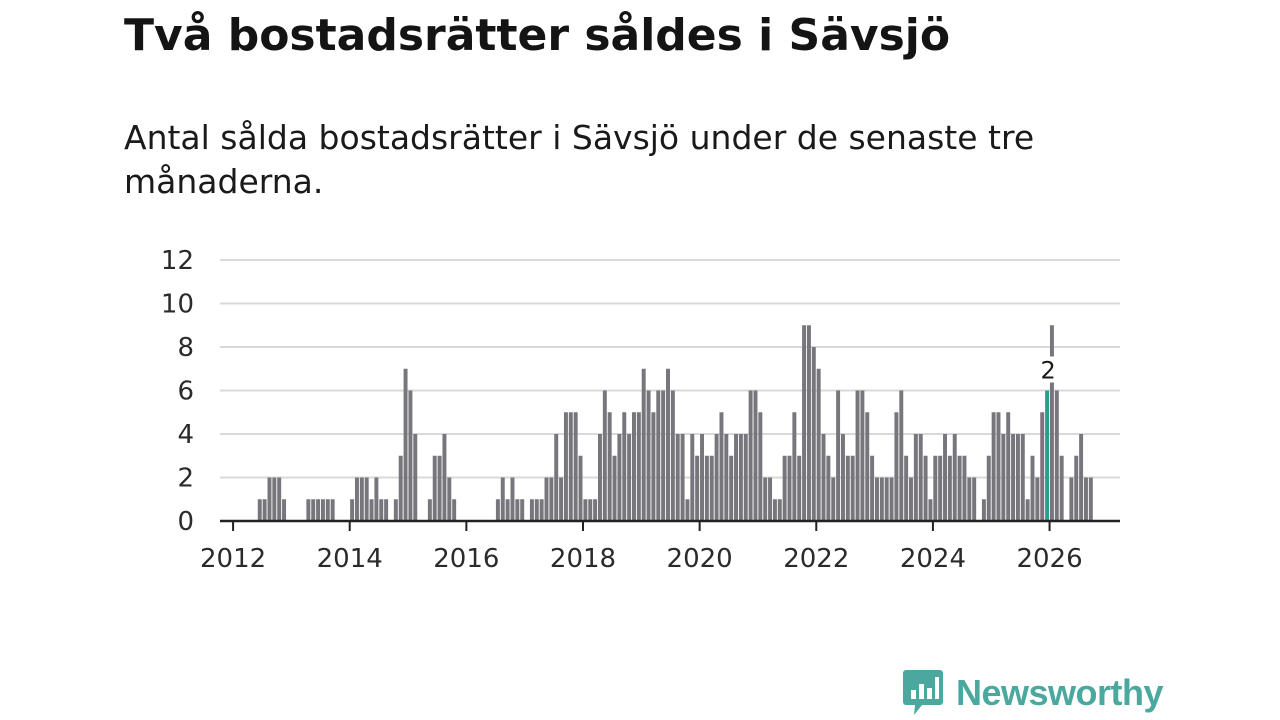 The height and width of the screenshot is (720, 1280). Describe the element at coordinates (933, 559) in the screenshot. I see `x-tick-label: 2024` at that location.